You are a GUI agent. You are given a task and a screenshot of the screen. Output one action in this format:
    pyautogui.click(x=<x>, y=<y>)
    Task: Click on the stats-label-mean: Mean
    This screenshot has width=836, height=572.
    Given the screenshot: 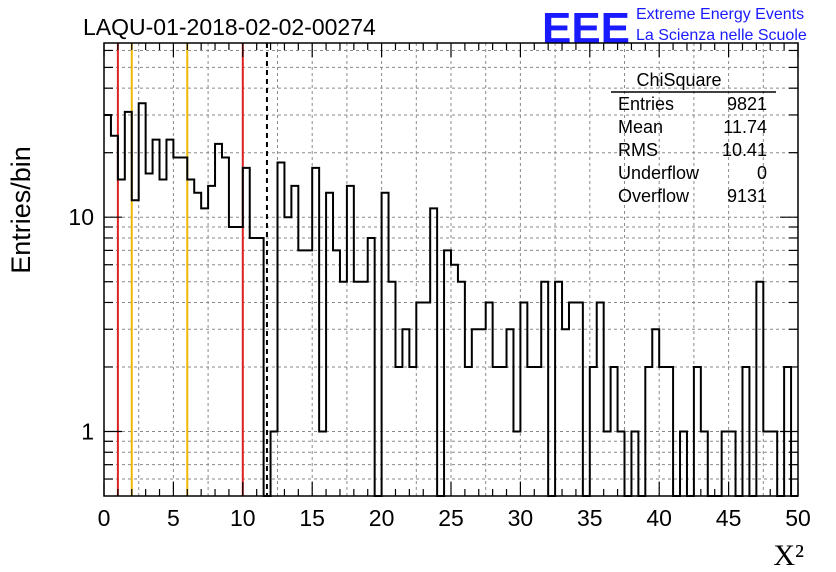 What is the action you would take?
    pyautogui.click(x=640, y=127)
    